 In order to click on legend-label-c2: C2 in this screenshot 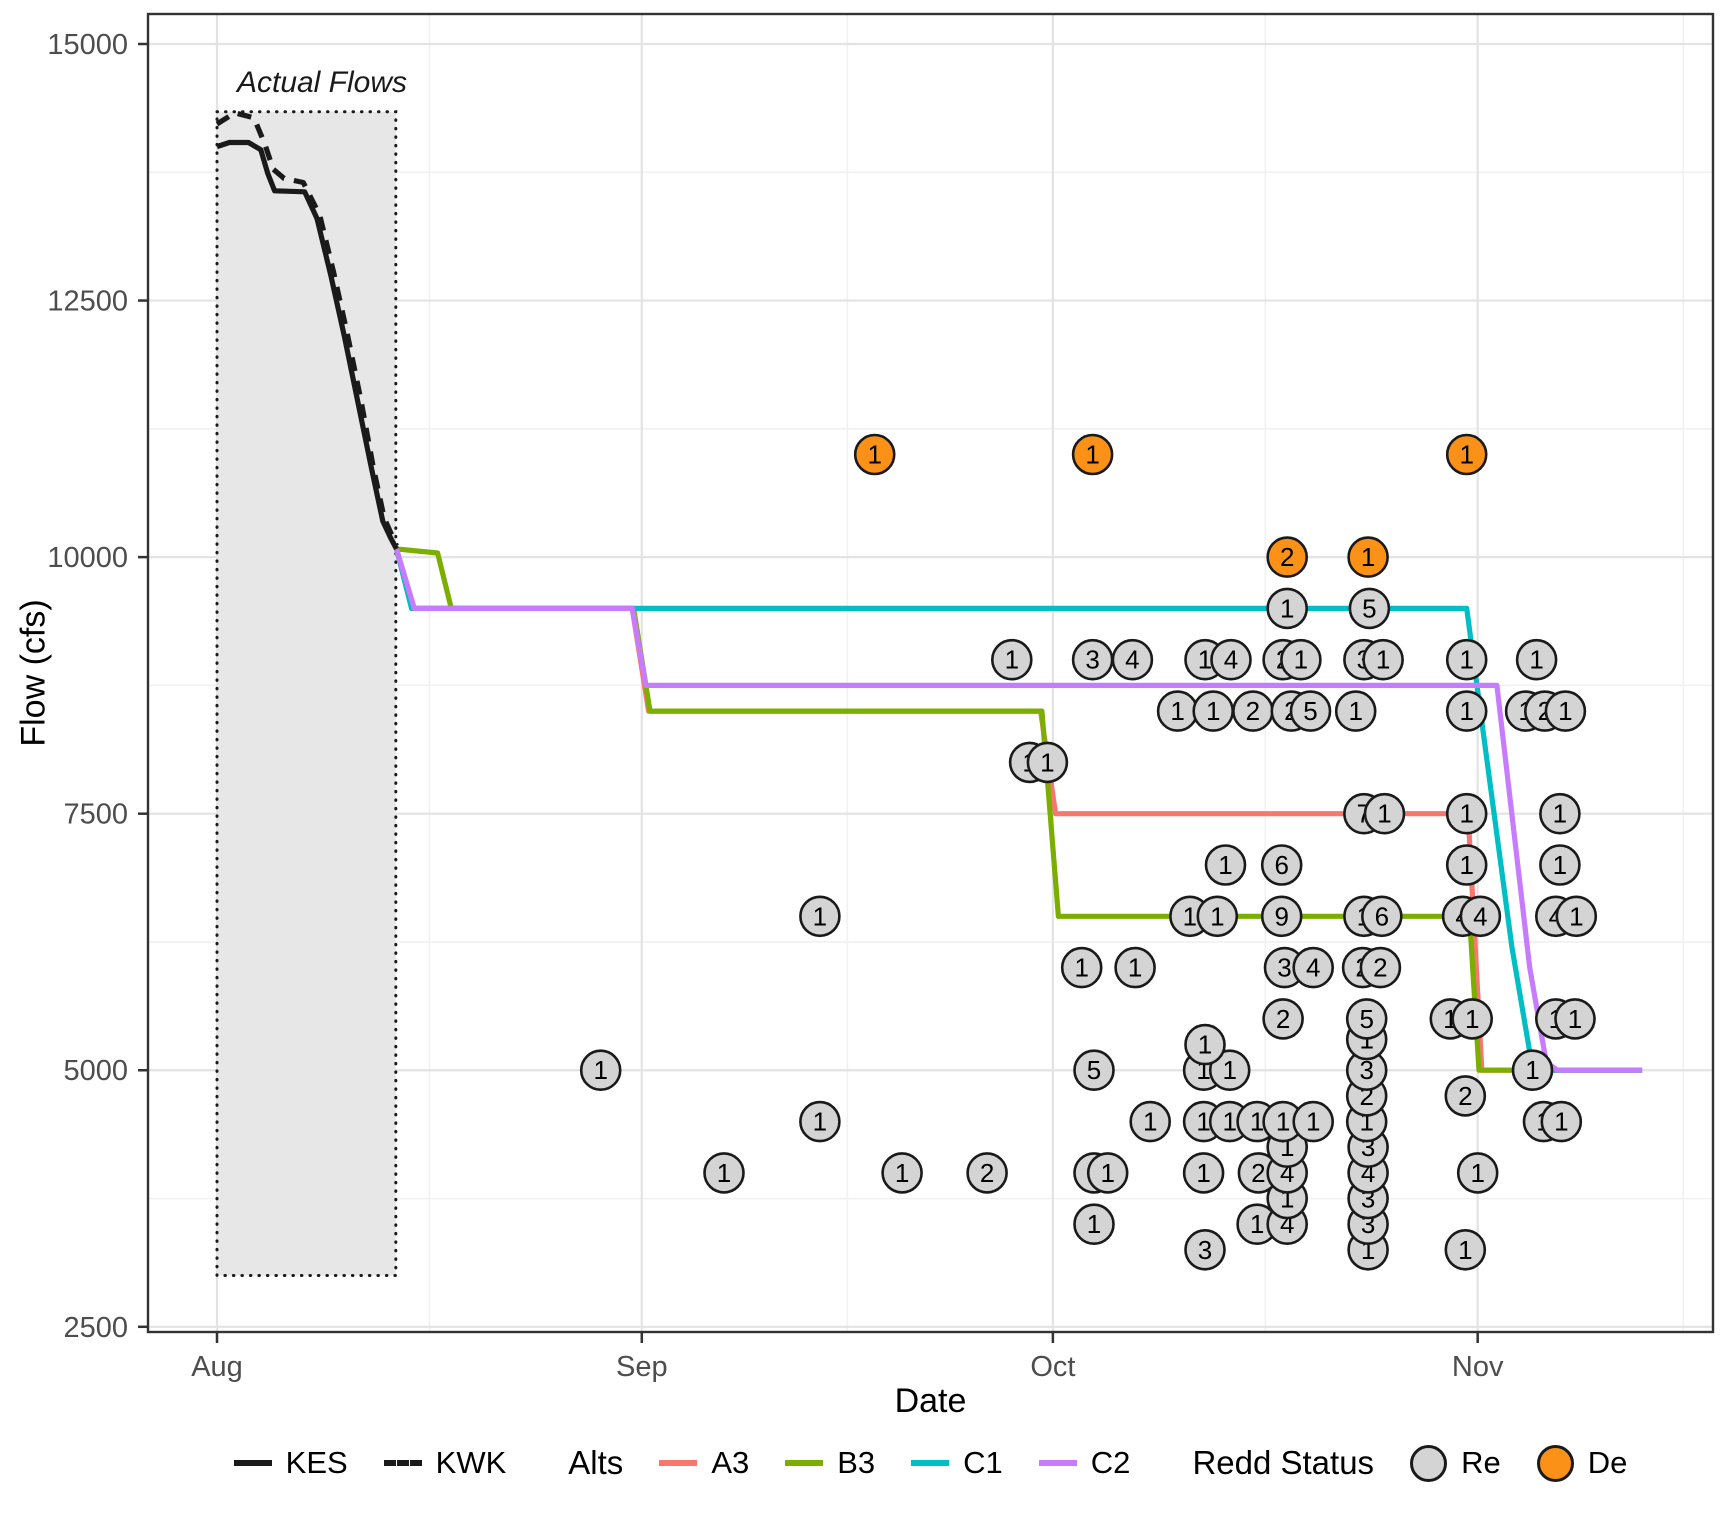, I will do `click(1110, 1462)`.